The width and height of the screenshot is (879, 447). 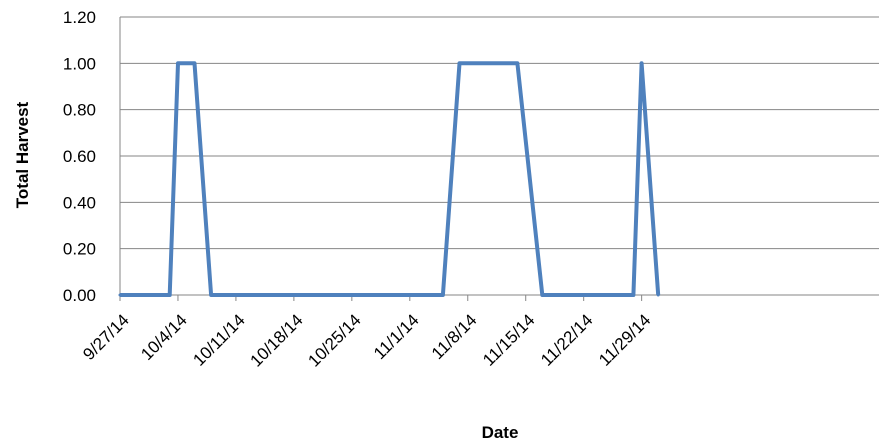 What do you see at coordinates (164, 337) in the screenshot?
I see `x-tick-label: 10/4/14` at bounding box center [164, 337].